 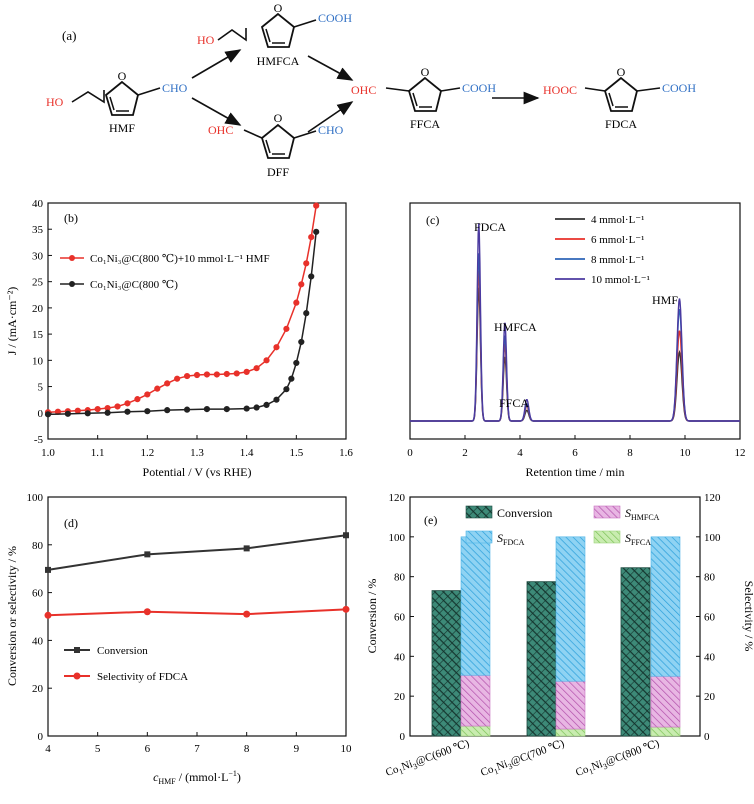 I want to click on panel-d-series-line, so click(x=197, y=612).